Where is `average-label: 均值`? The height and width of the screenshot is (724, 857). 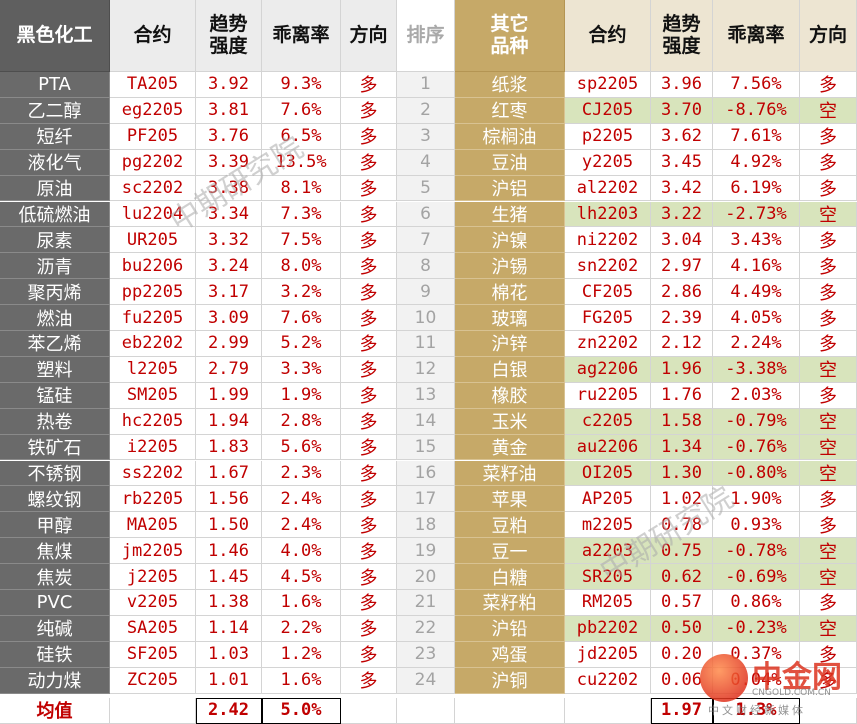 average-label: 均值 is located at coordinates (55, 710).